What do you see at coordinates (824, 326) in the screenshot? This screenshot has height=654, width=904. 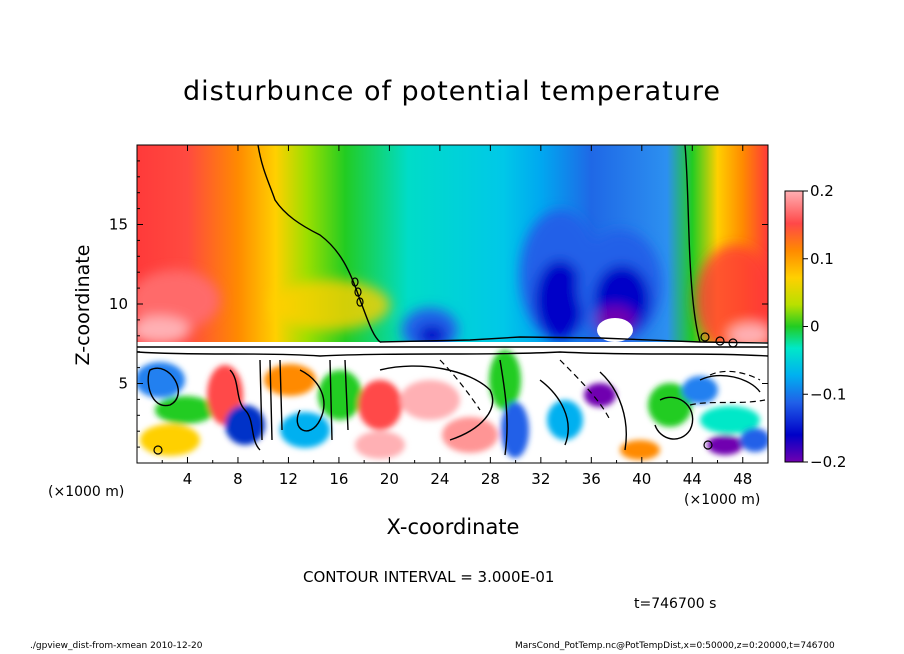 I see `colorbar-ticks: 0.2 0.1 0 −0.1 −0.2` at bounding box center [824, 326].